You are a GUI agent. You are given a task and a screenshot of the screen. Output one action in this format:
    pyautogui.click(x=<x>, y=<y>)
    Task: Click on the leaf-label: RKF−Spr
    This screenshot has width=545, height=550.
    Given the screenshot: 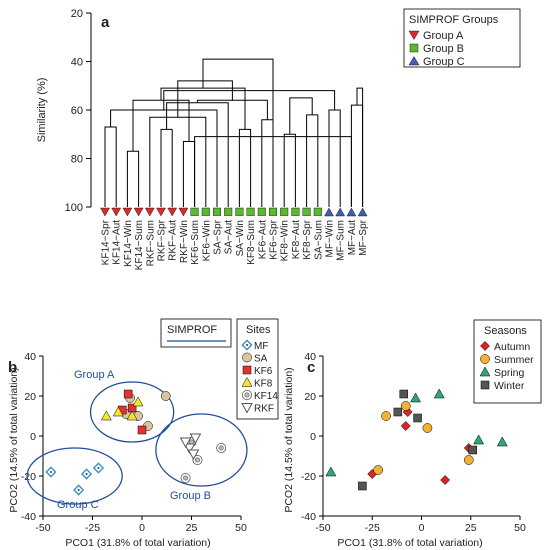 What is the action you would take?
    pyautogui.click(x=162, y=240)
    